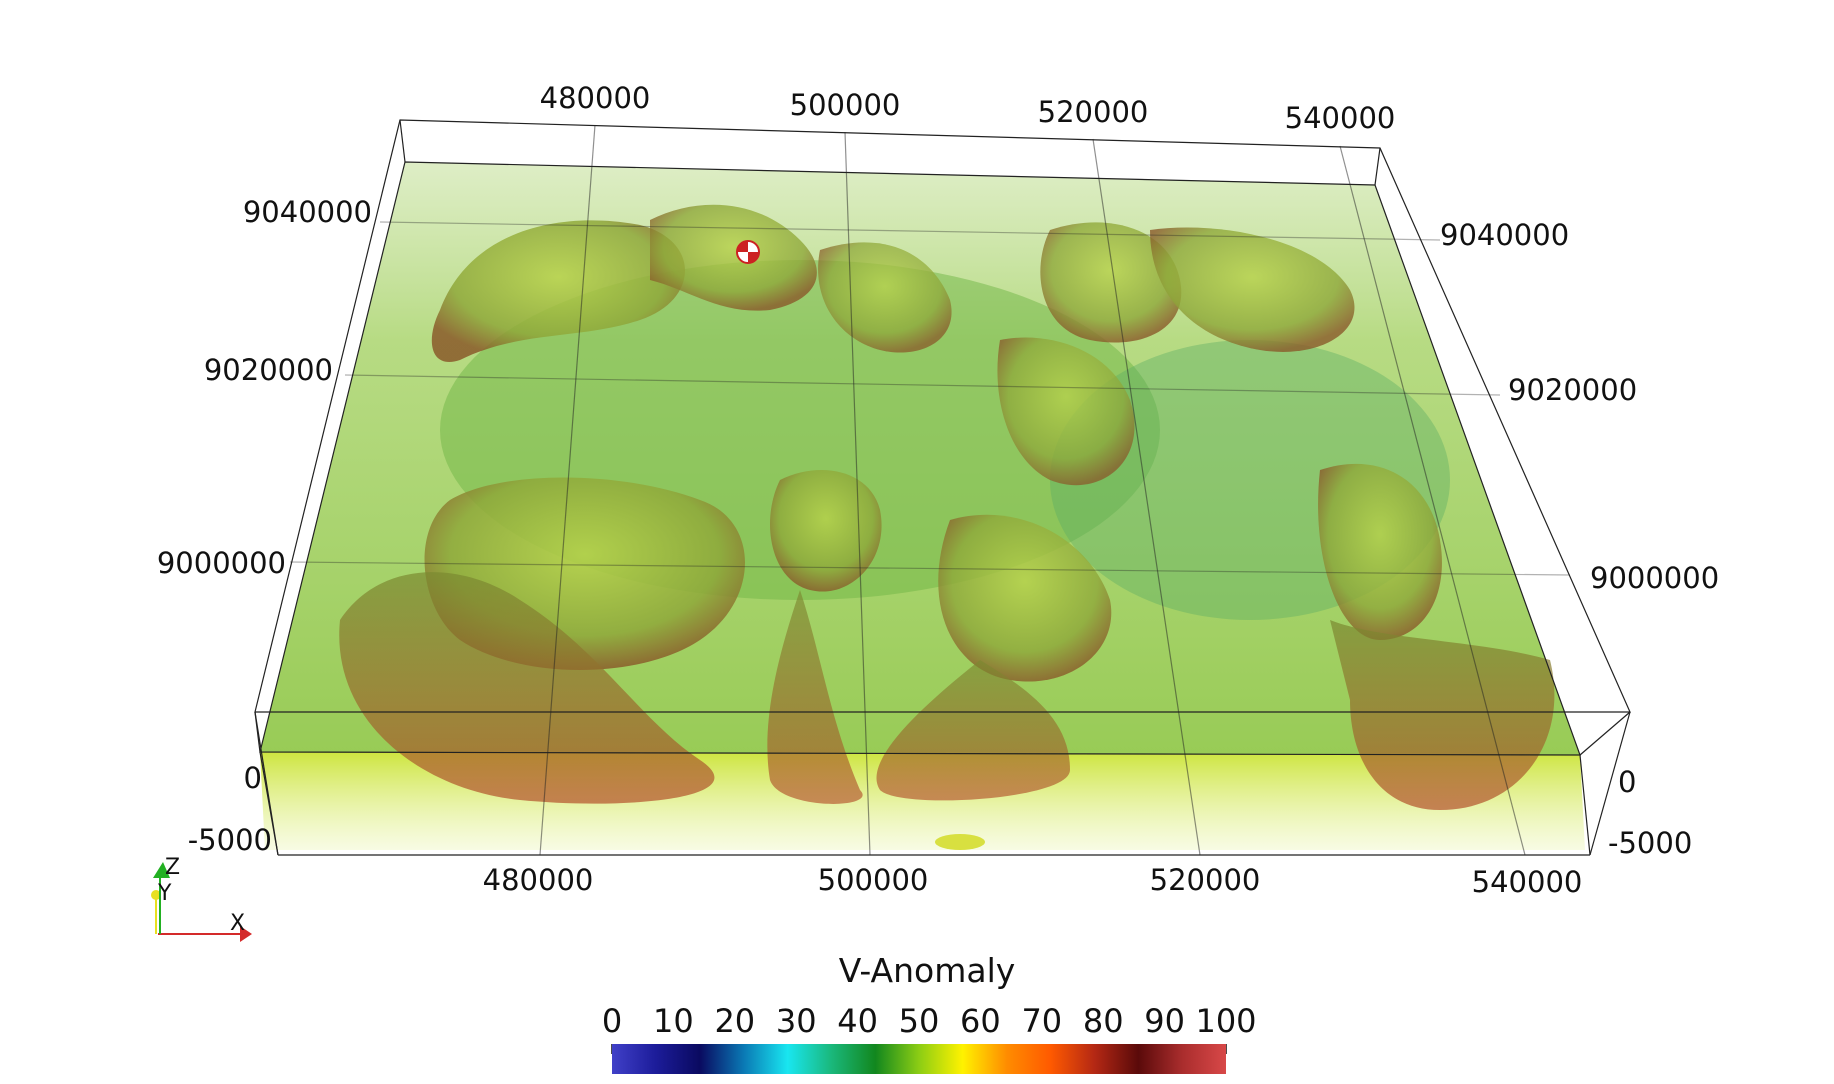 The image size is (1834, 1084). What do you see at coordinates (1340, 118) in the screenshot?
I see `x-top-tick: 540000` at bounding box center [1340, 118].